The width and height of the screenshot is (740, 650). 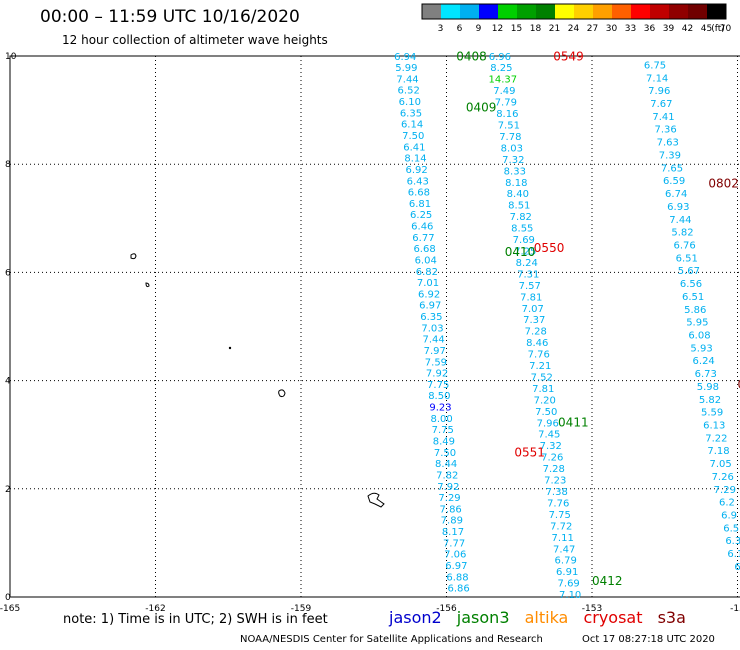 I want to click on wave-height-value: 7.45, so click(x=549, y=435).